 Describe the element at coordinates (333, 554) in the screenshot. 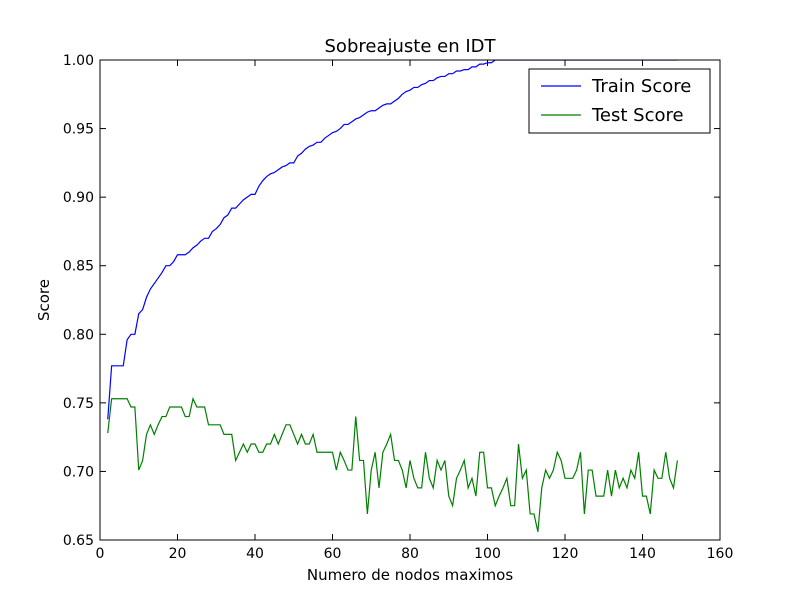

I see `x-tick-label: 60` at that location.